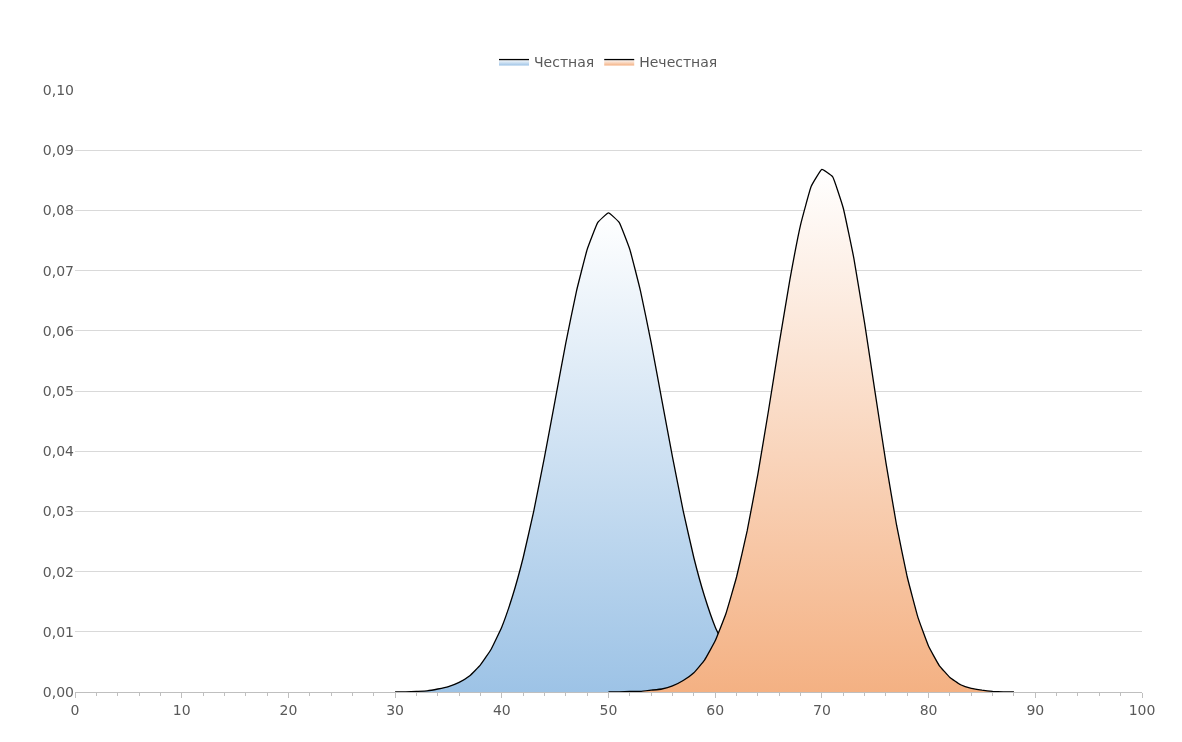 This screenshot has width=1182, height=742. What do you see at coordinates (58, 691) in the screenshot?
I see `y-tick-label: 0,00` at bounding box center [58, 691].